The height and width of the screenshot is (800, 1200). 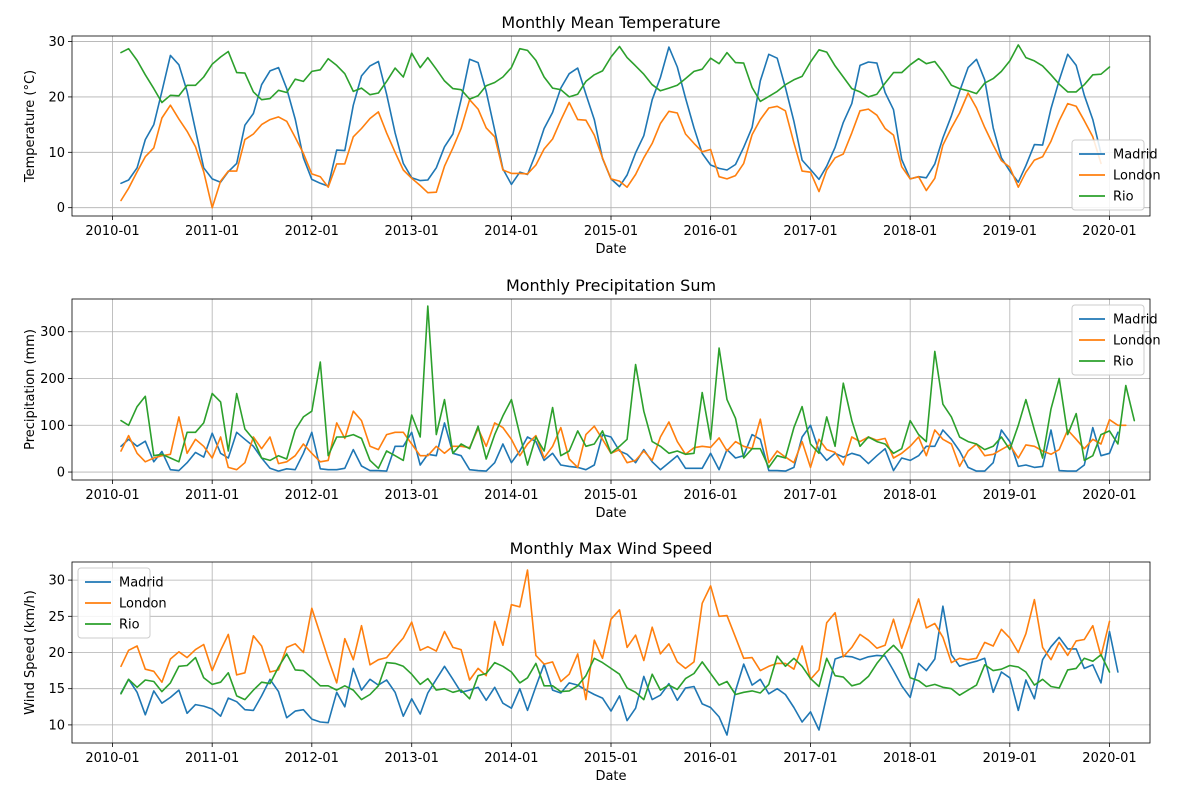 What do you see at coordinates (30, 126) in the screenshot?
I see `y-axis-label: Temperature (°C)` at bounding box center [30, 126].